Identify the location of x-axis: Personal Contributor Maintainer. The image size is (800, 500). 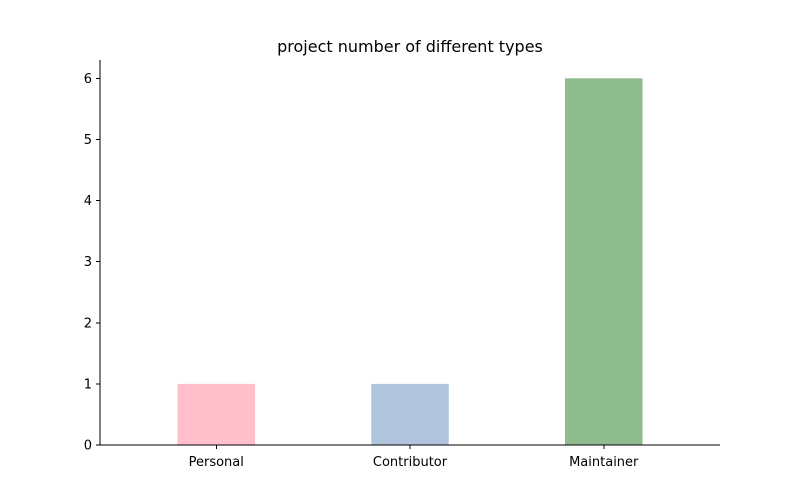
(410, 457).